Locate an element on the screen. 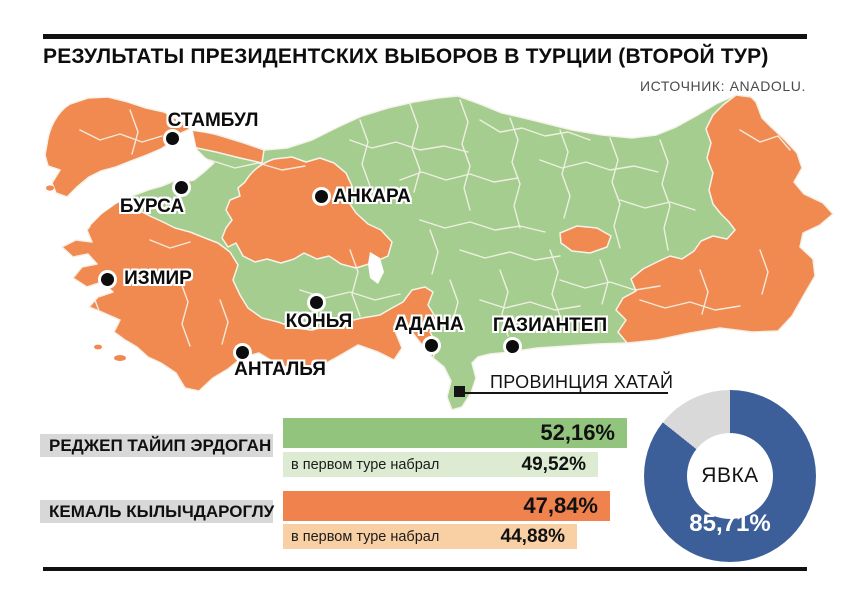  value-kilicdaroglu-second-round: 47,84% is located at coordinates (560, 505).